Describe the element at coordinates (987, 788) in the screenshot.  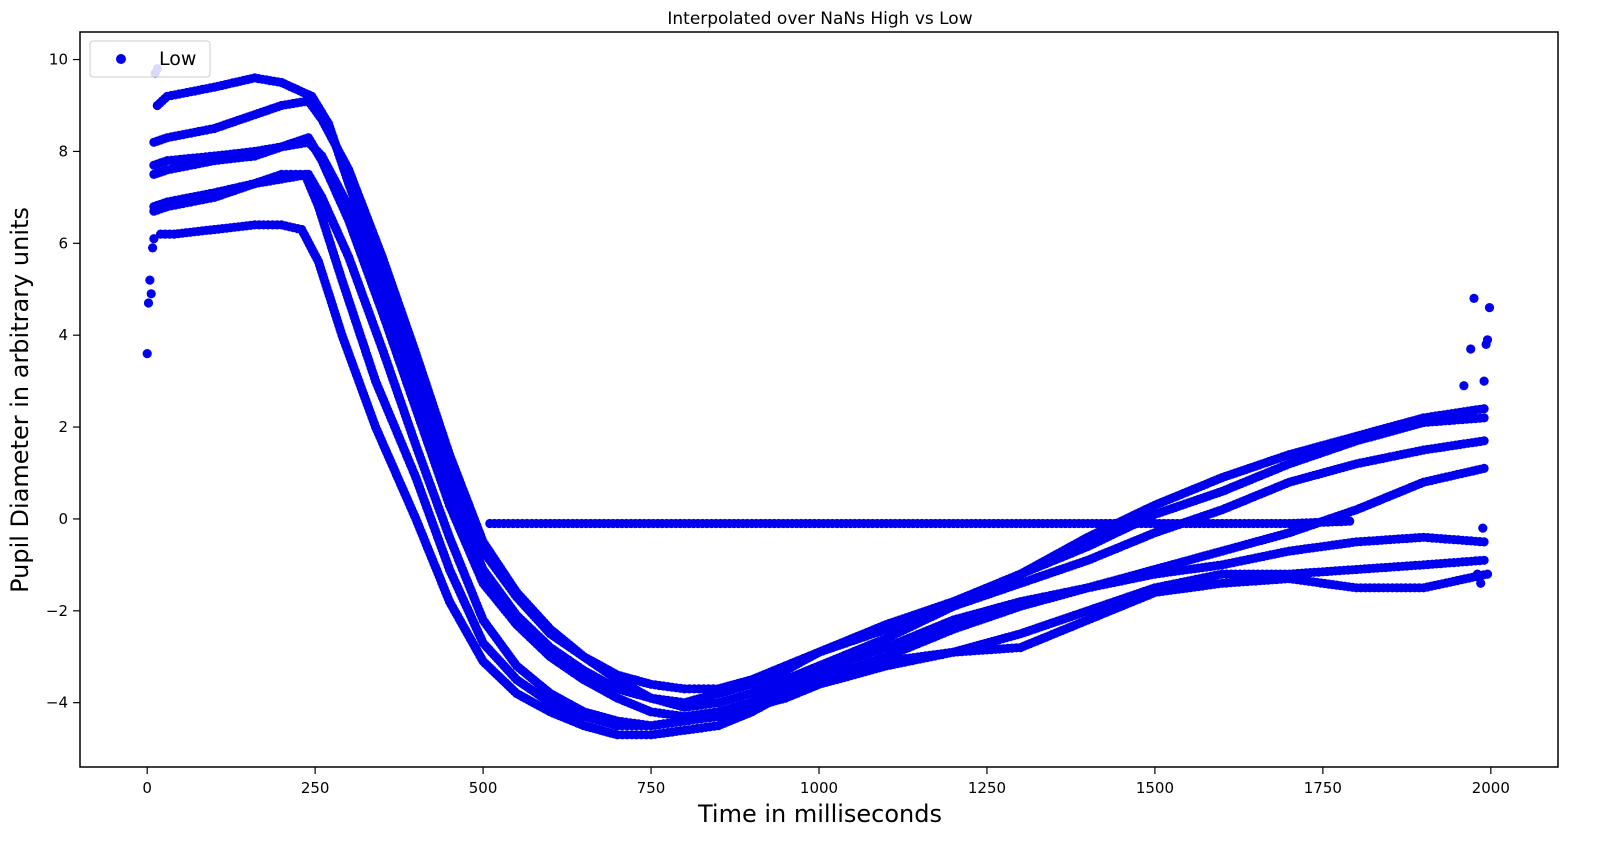
I see `x-tick-label: 1250` at that location.